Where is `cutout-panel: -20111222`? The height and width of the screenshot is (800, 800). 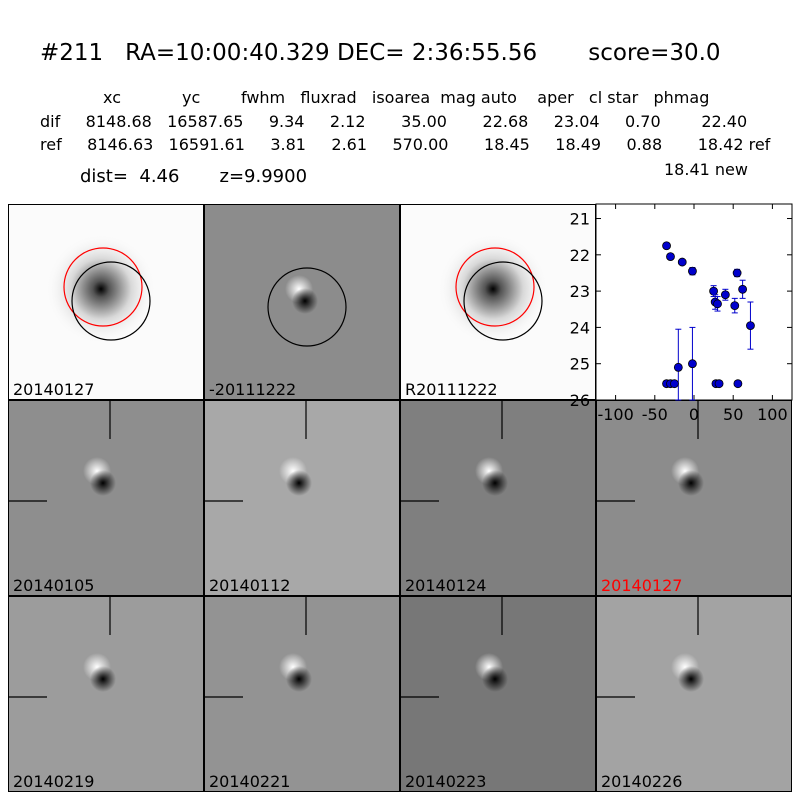 cutout-panel: -20111222 is located at coordinates (302, 302).